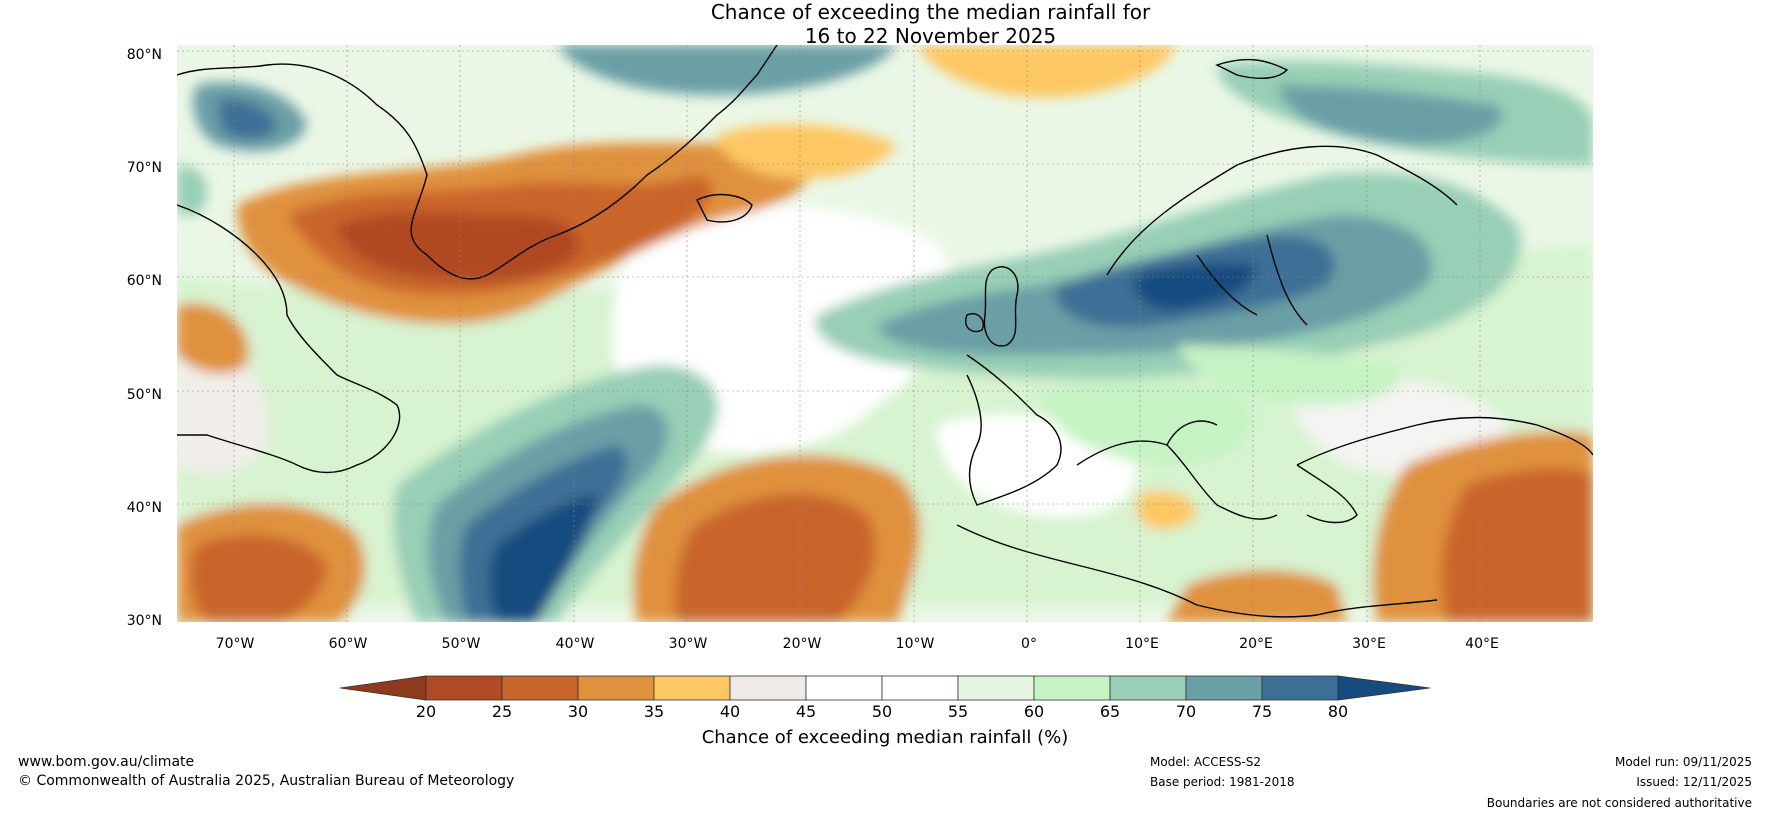  Describe the element at coordinates (1694, 782) in the screenshot. I see `issued-date: Issued: 12/11/2025` at that location.